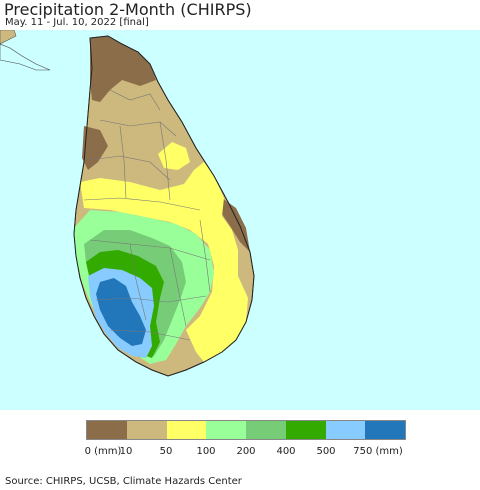 This screenshot has width=480, height=490. What do you see at coordinates (77, 22) in the screenshot?
I see `map-subtitle: May. 11 - Jul. 10, 2022 [final]` at bounding box center [77, 22].